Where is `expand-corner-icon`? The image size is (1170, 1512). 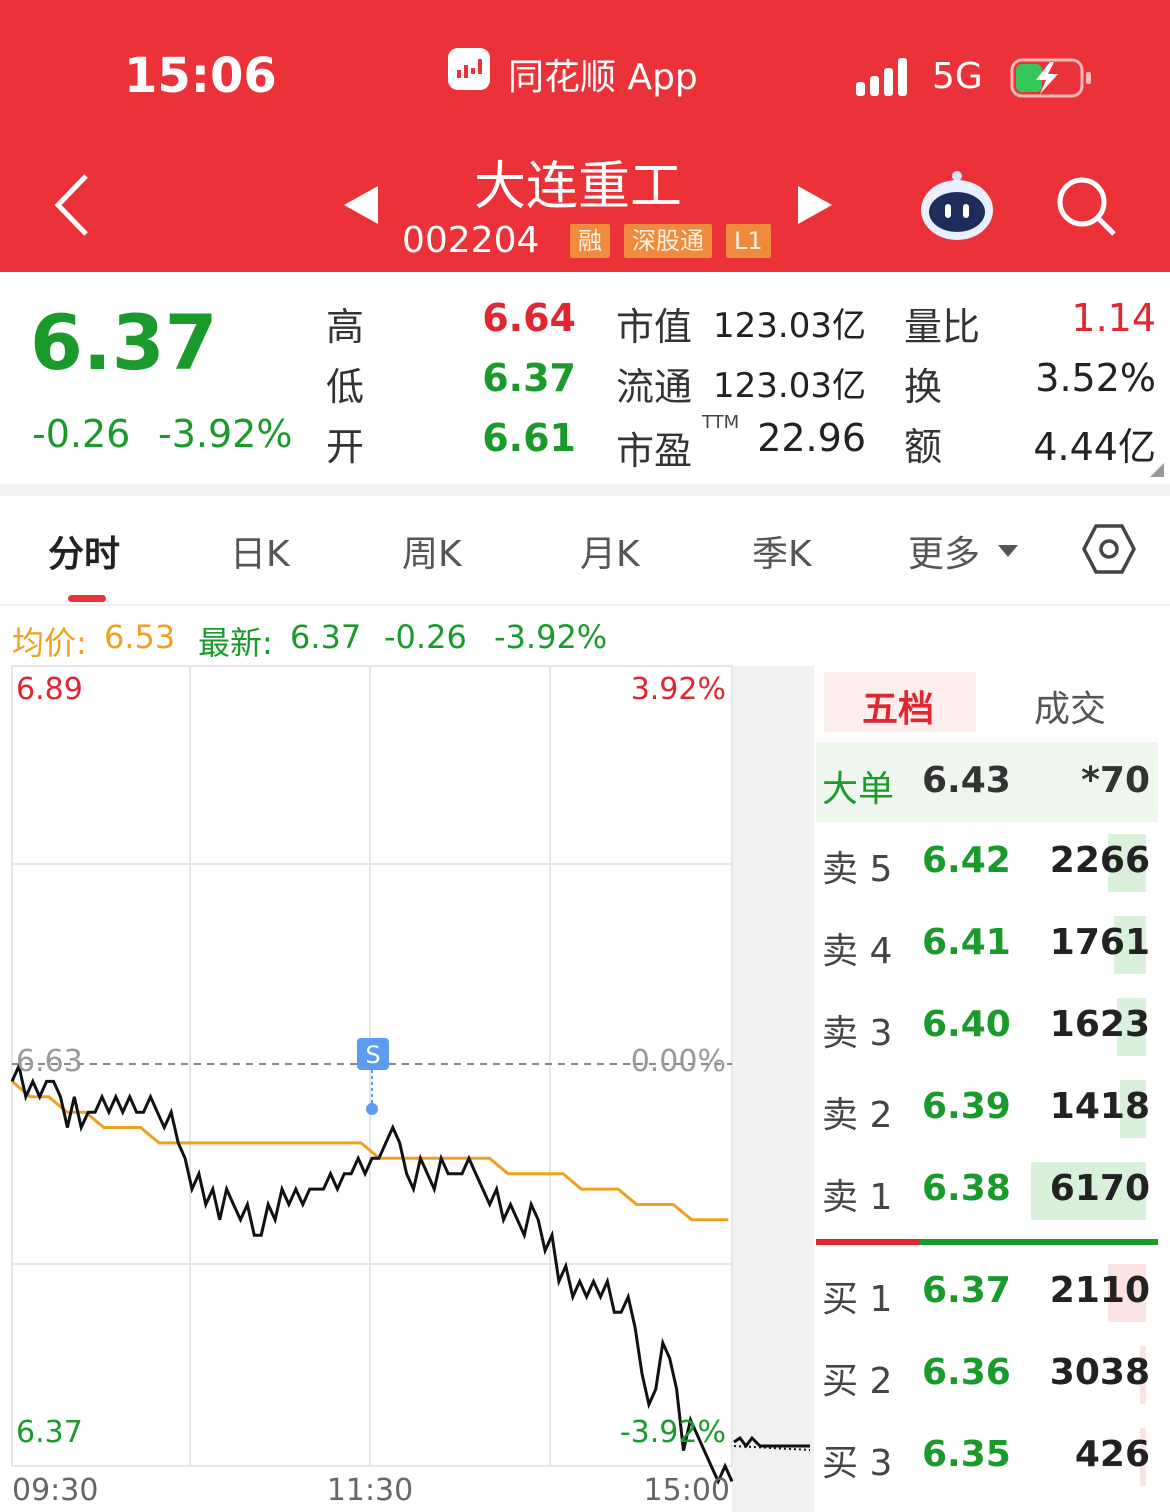 expand-corner-icon is located at coordinates (1157, 471).